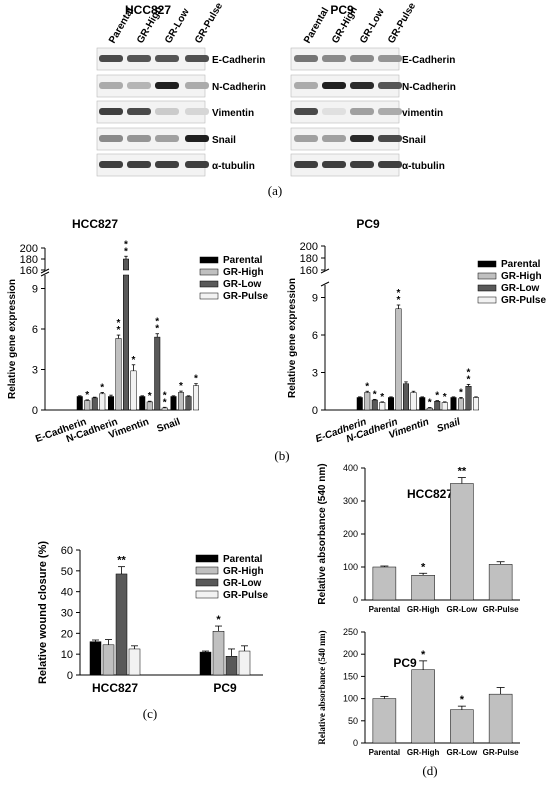 This screenshot has width=550, height=790. I want to click on y-tick-label: 180, so click(29, 260).